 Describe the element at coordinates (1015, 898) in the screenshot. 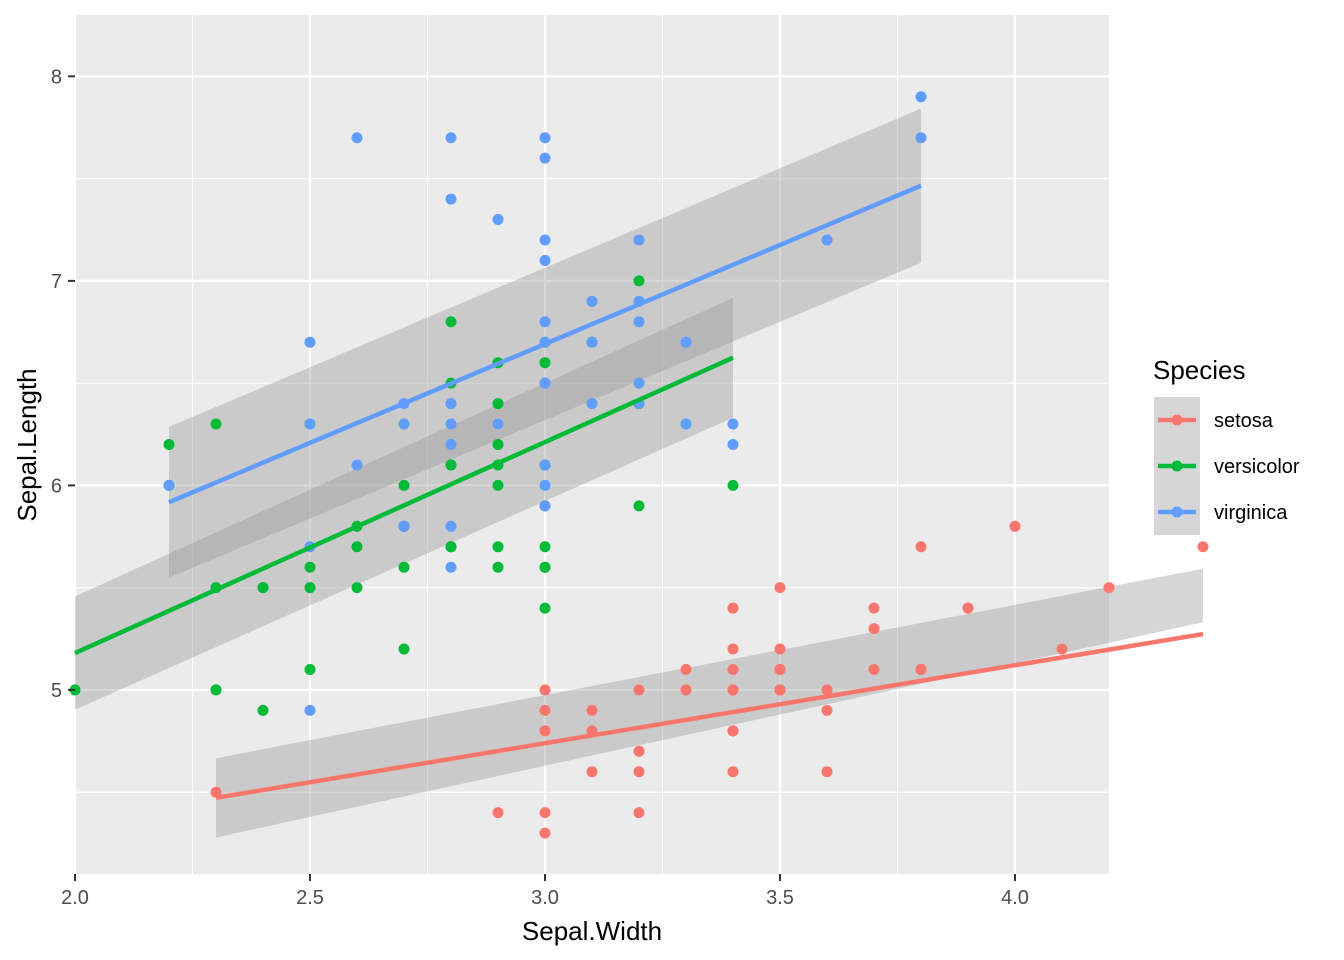

I see `x-tick-label: 4.0` at that location.